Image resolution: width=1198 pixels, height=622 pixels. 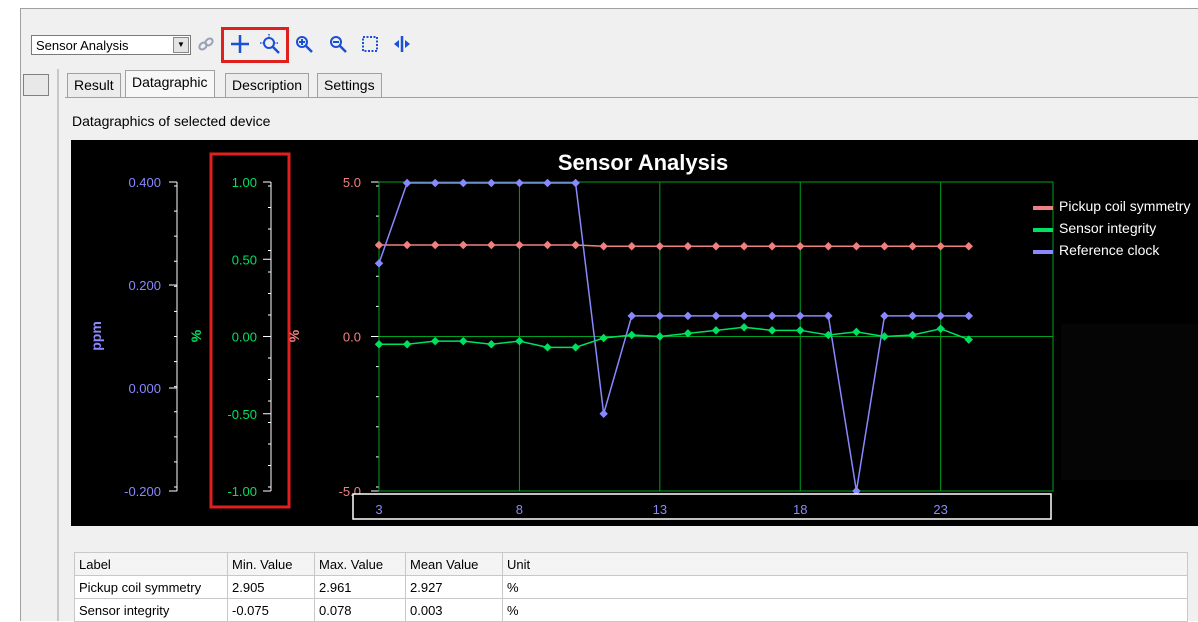 What do you see at coordinates (240, 44) in the screenshot?
I see `pan-button` at bounding box center [240, 44].